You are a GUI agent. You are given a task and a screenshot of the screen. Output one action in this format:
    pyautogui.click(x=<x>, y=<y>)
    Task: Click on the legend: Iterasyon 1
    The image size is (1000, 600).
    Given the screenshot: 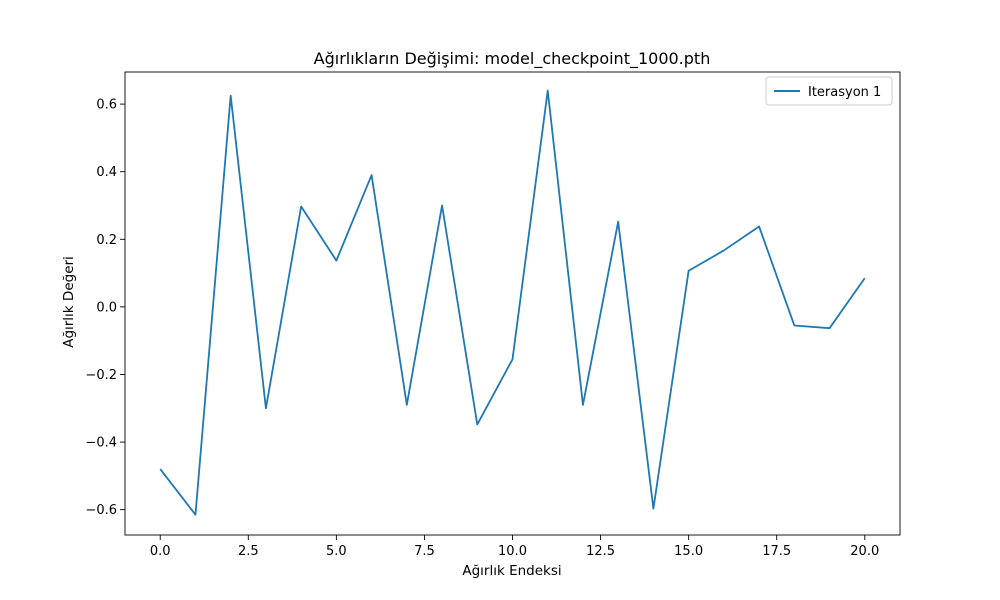 What is the action you would take?
    pyautogui.click(x=829, y=91)
    